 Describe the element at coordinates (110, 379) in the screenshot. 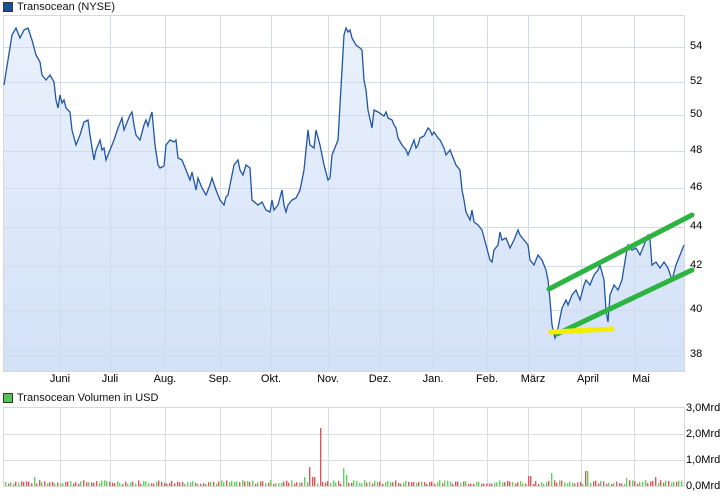

I see `x-tick-month: Juli` at that location.